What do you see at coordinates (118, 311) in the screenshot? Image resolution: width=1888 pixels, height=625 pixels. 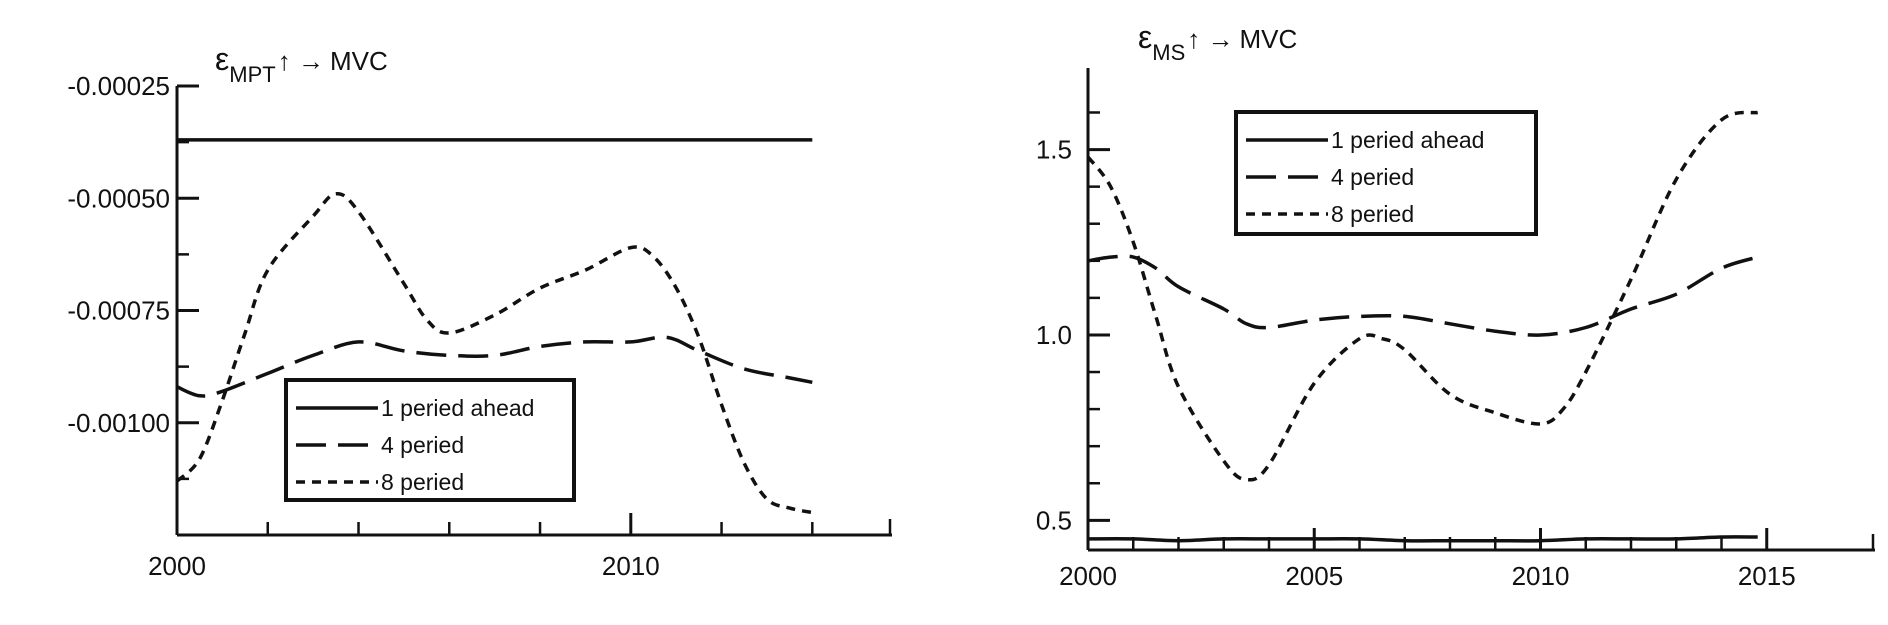 I see `y-tick-label: -0.00075` at bounding box center [118, 311].